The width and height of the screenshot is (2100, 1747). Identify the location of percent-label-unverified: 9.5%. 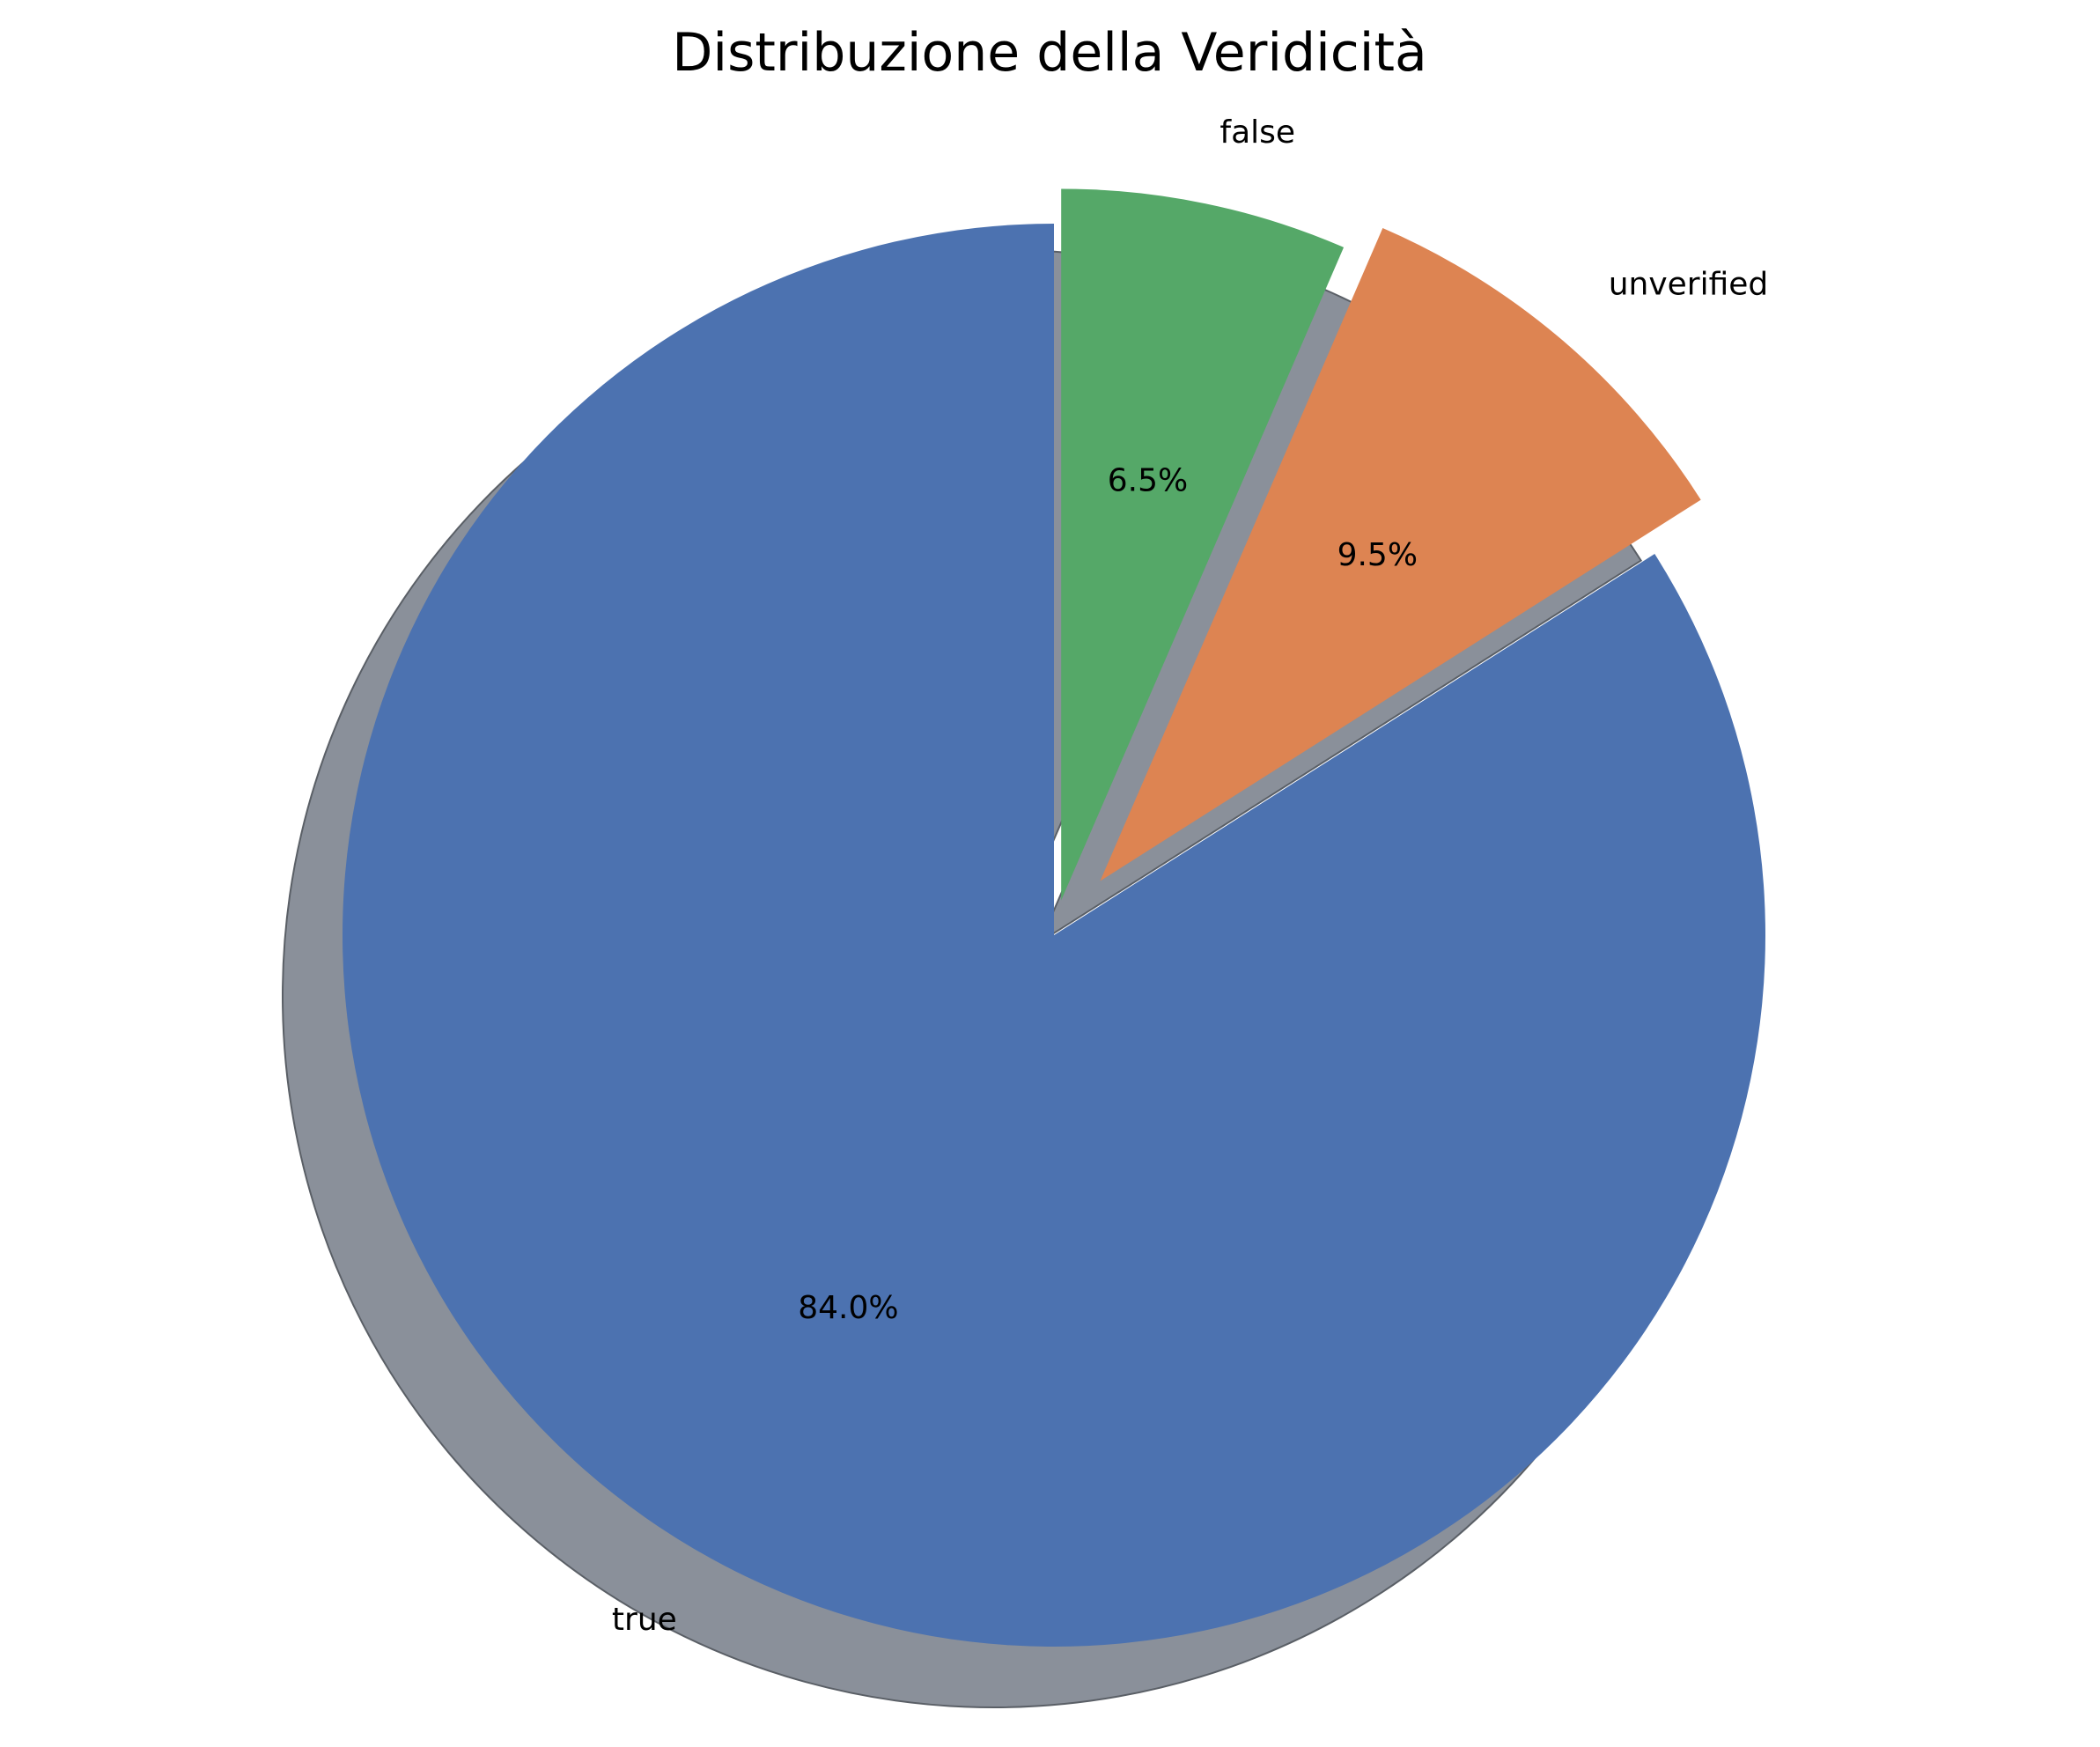
(1377, 555).